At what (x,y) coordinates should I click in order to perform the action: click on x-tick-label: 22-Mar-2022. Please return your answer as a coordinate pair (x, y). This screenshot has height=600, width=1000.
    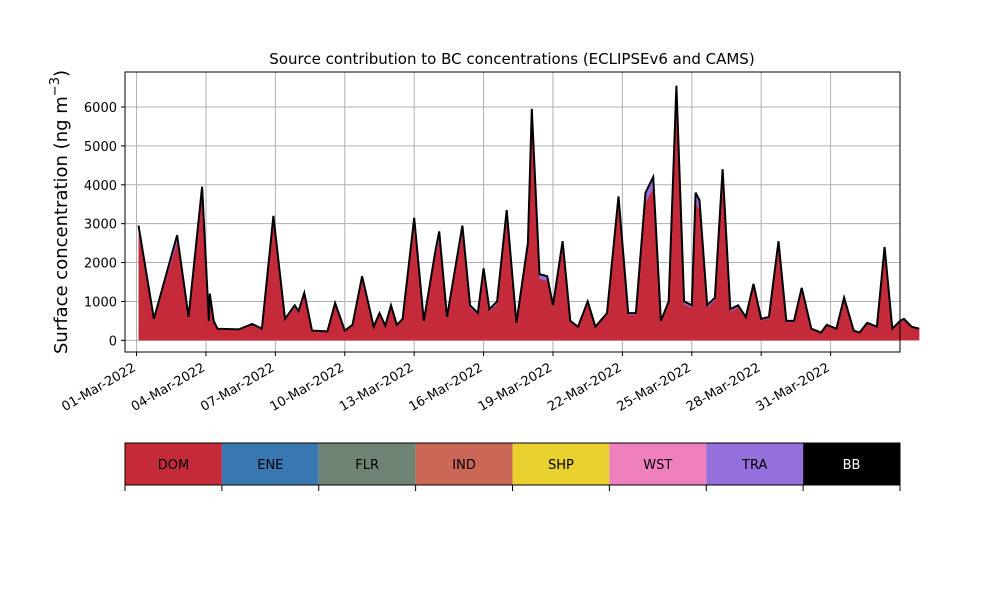
    Looking at the image, I should click on (584, 387).